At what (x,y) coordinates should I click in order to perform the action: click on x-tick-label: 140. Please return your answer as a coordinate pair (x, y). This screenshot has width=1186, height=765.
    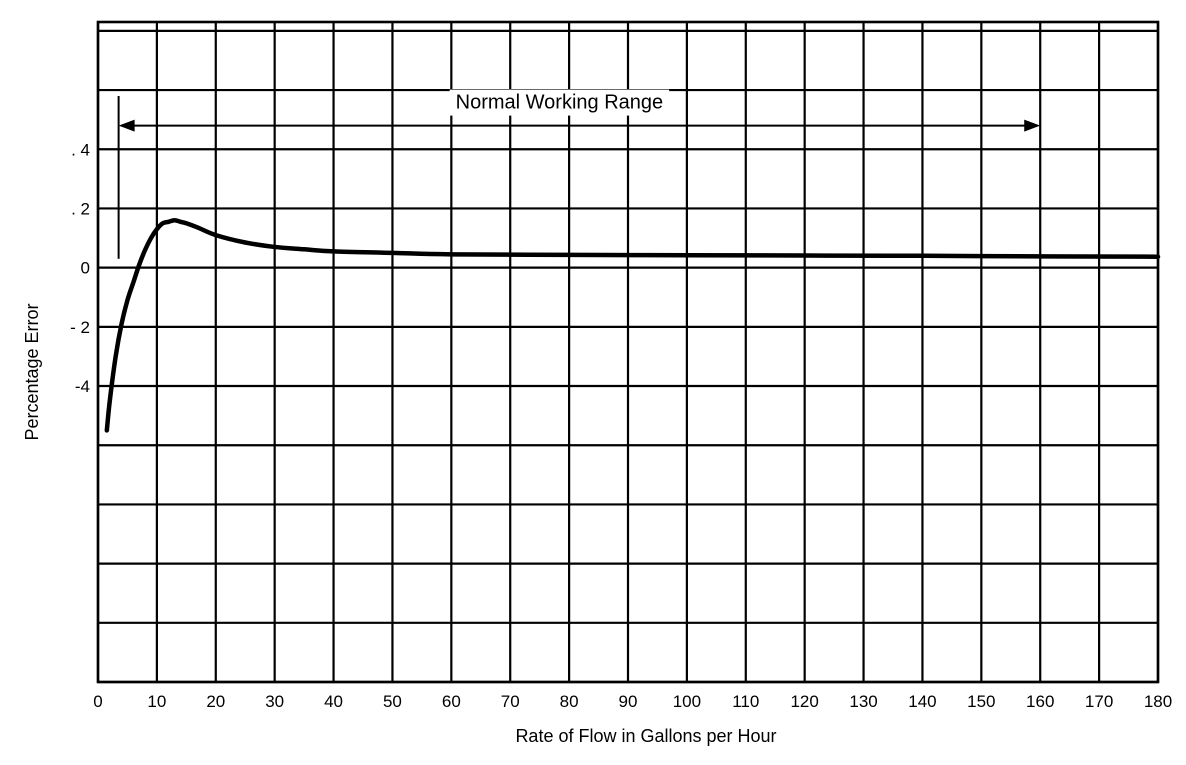
    Looking at the image, I should click on (922, 701).